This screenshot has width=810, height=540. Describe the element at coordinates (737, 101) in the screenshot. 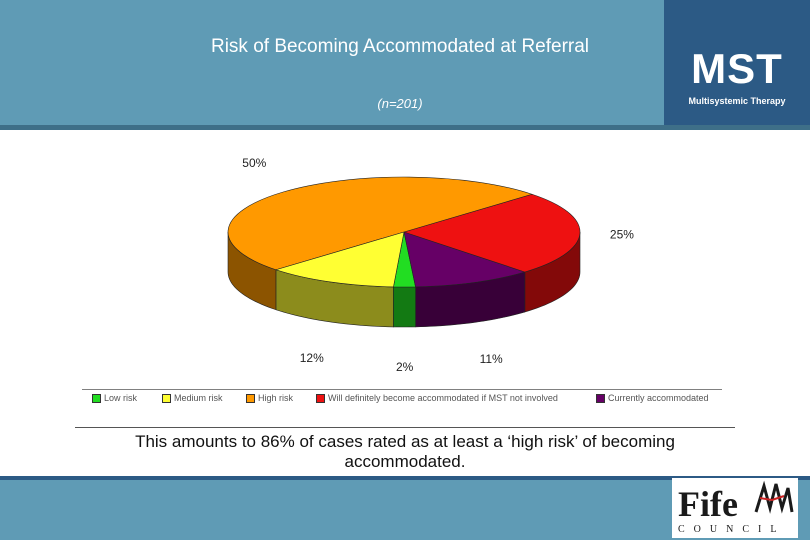

I see `mst-logo-subtitle: Multisystemic Therapy` at that location.